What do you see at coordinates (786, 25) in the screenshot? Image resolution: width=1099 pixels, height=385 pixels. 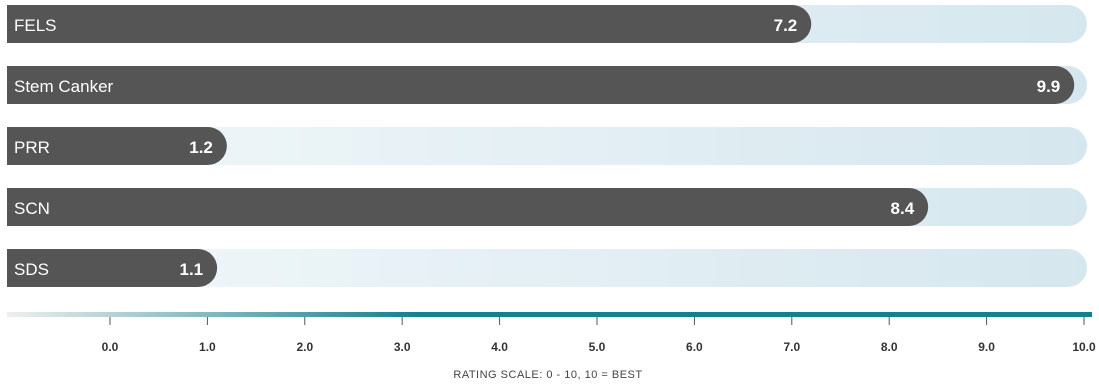 I see `value-label: 7.2` at bounding box center [786, 25].